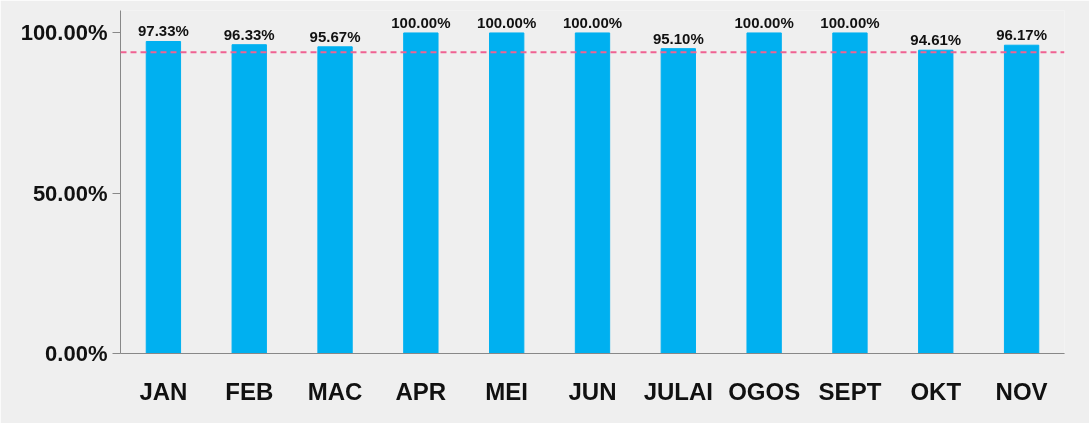 The image size is (1089, 423). Describe the element at coordinates (70, 193) in the screenshot. I see `y-tick-label: 50.00%` at that location.